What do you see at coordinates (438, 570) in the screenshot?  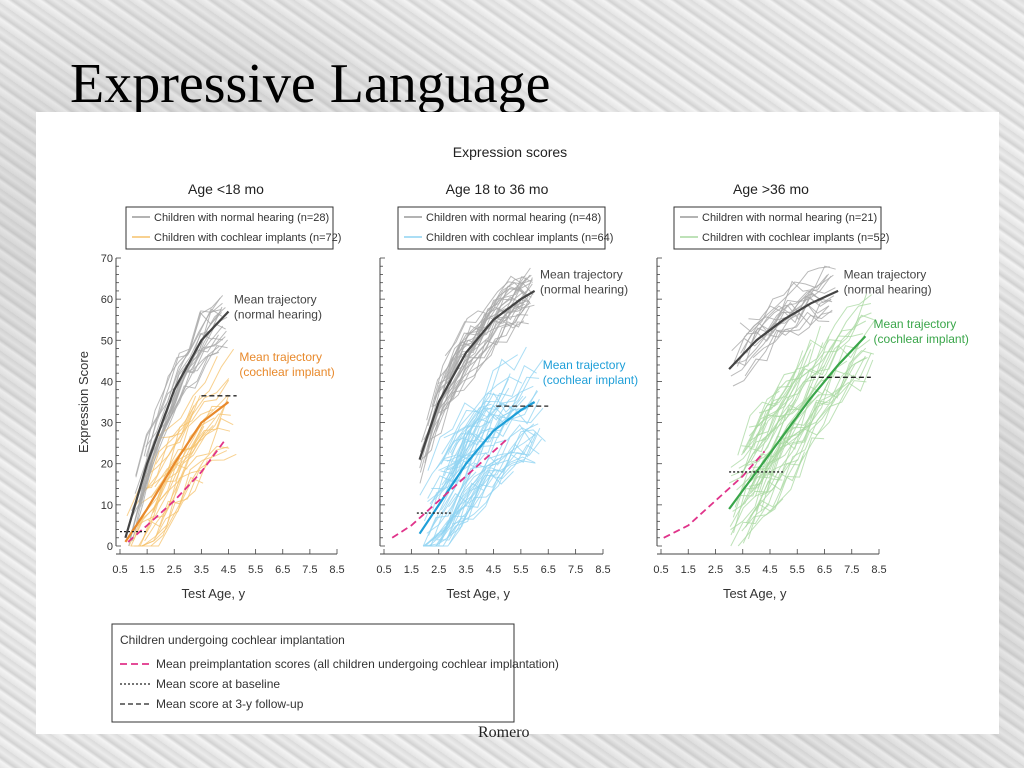 I see `x-tick-label: 2.5` at bounding box center [438, 570].